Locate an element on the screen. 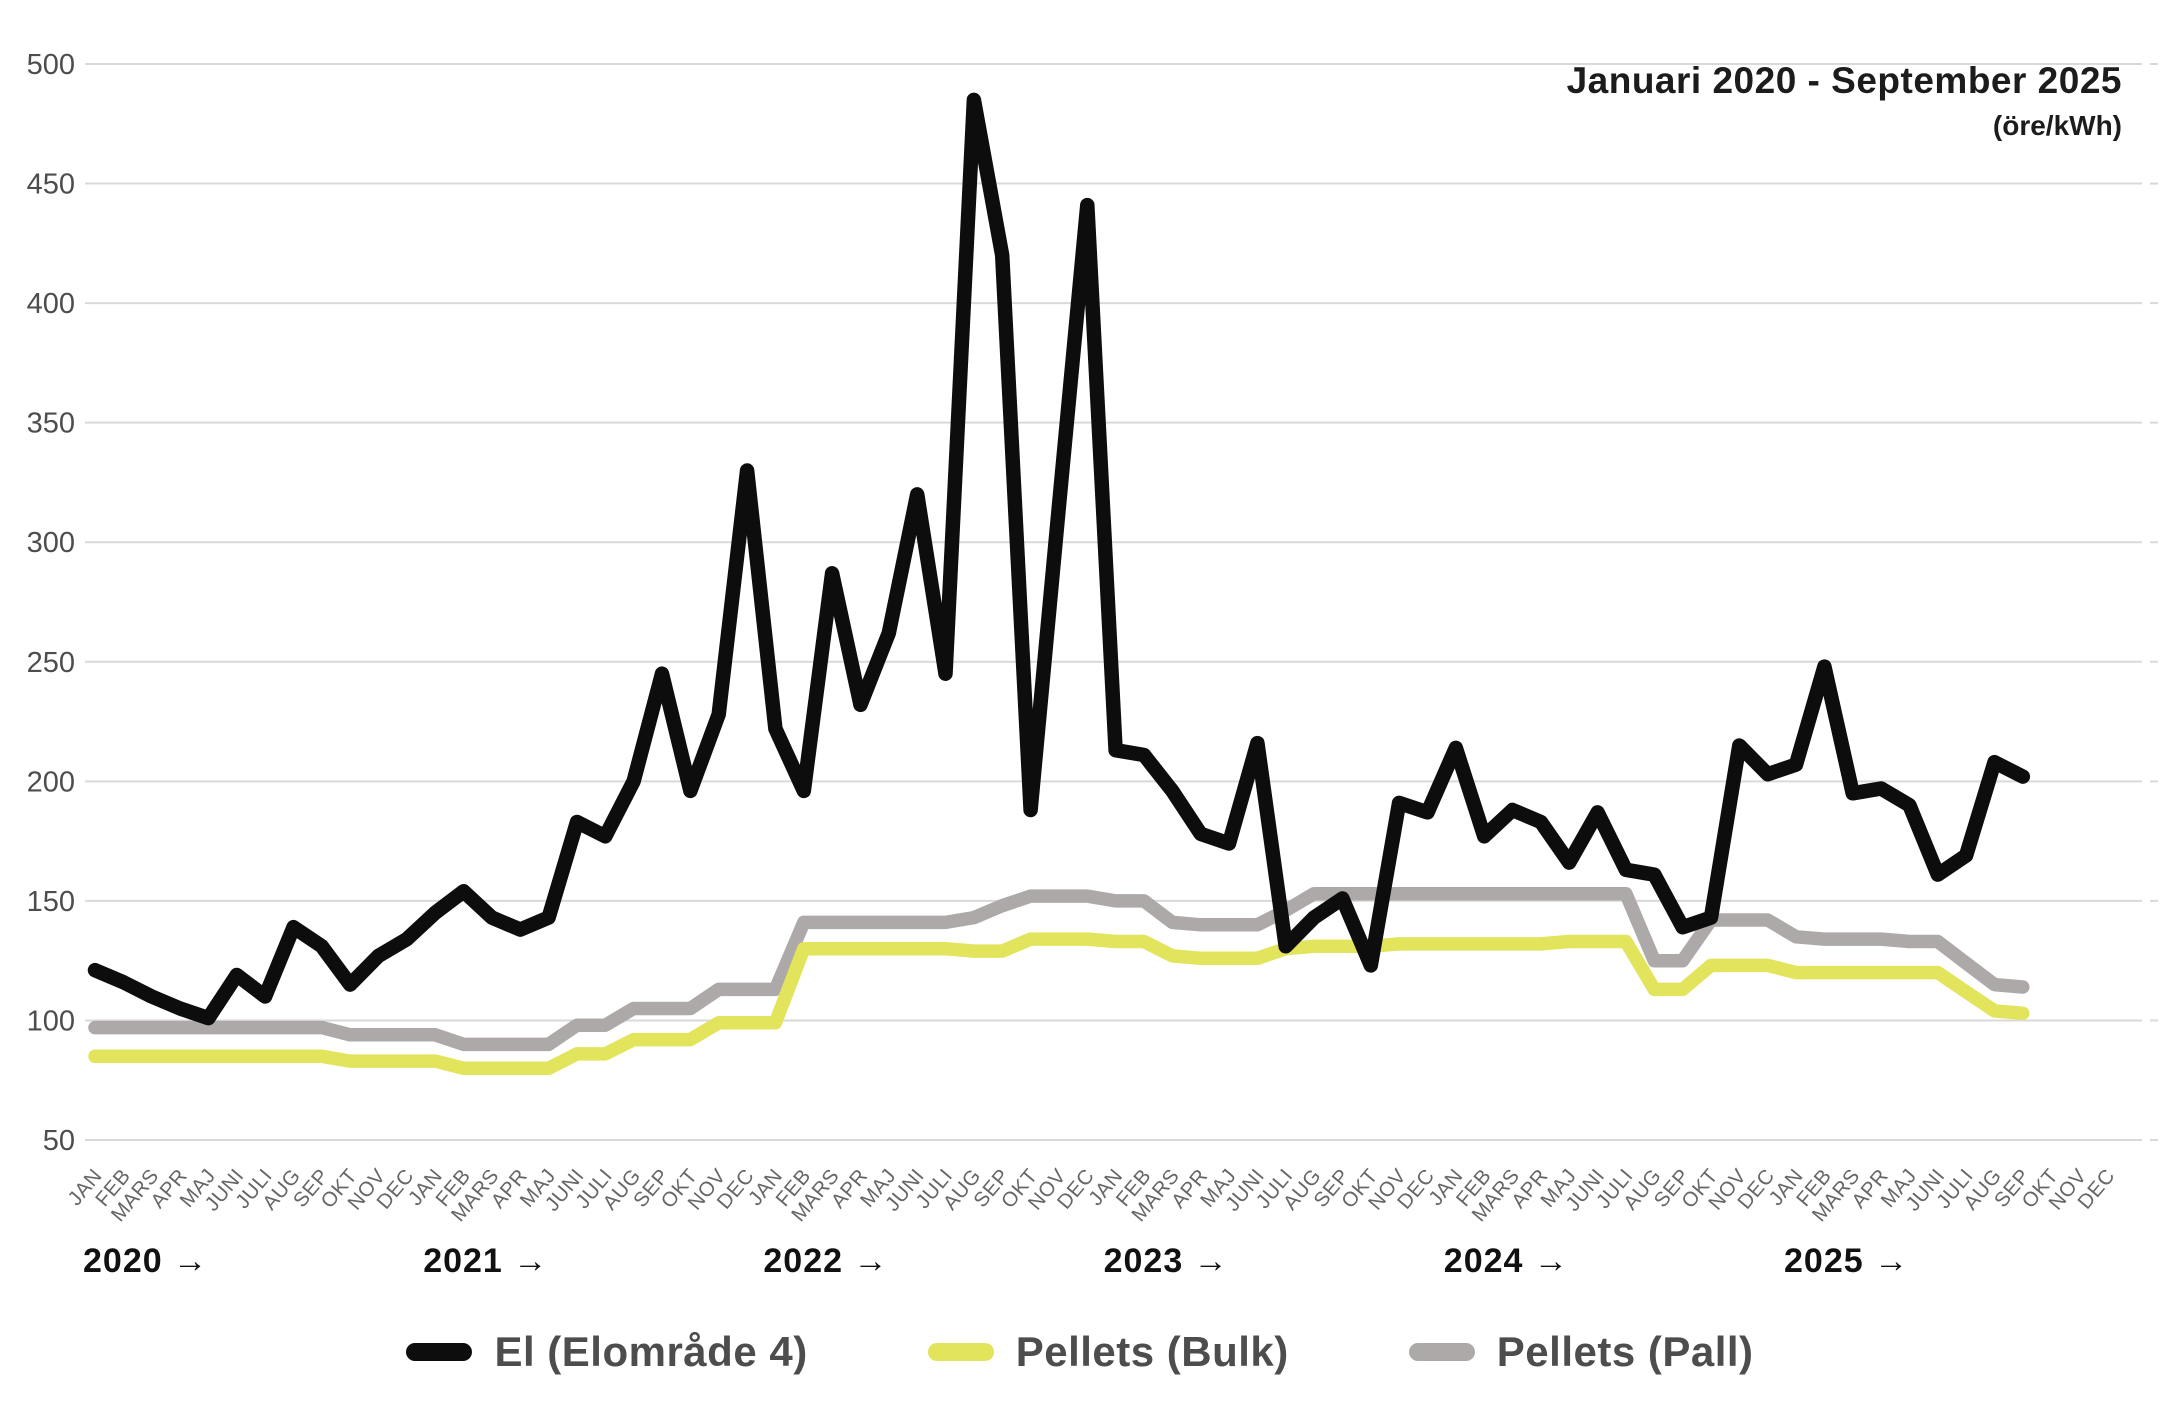 The image size is (2160, 1410). y-tick-label: 300 is located at coordinates (51, 543).